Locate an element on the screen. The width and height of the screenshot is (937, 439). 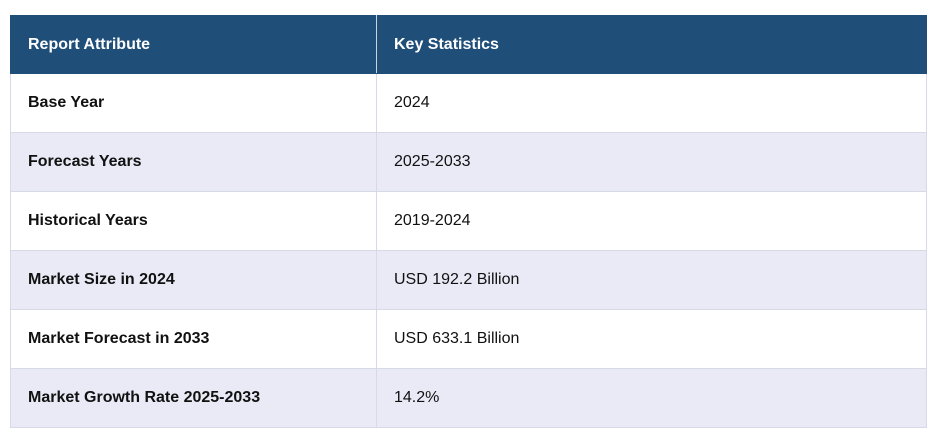
table-row: Market Size in 2024 USD 192.2 Billion is located at coordinates (468, 280).